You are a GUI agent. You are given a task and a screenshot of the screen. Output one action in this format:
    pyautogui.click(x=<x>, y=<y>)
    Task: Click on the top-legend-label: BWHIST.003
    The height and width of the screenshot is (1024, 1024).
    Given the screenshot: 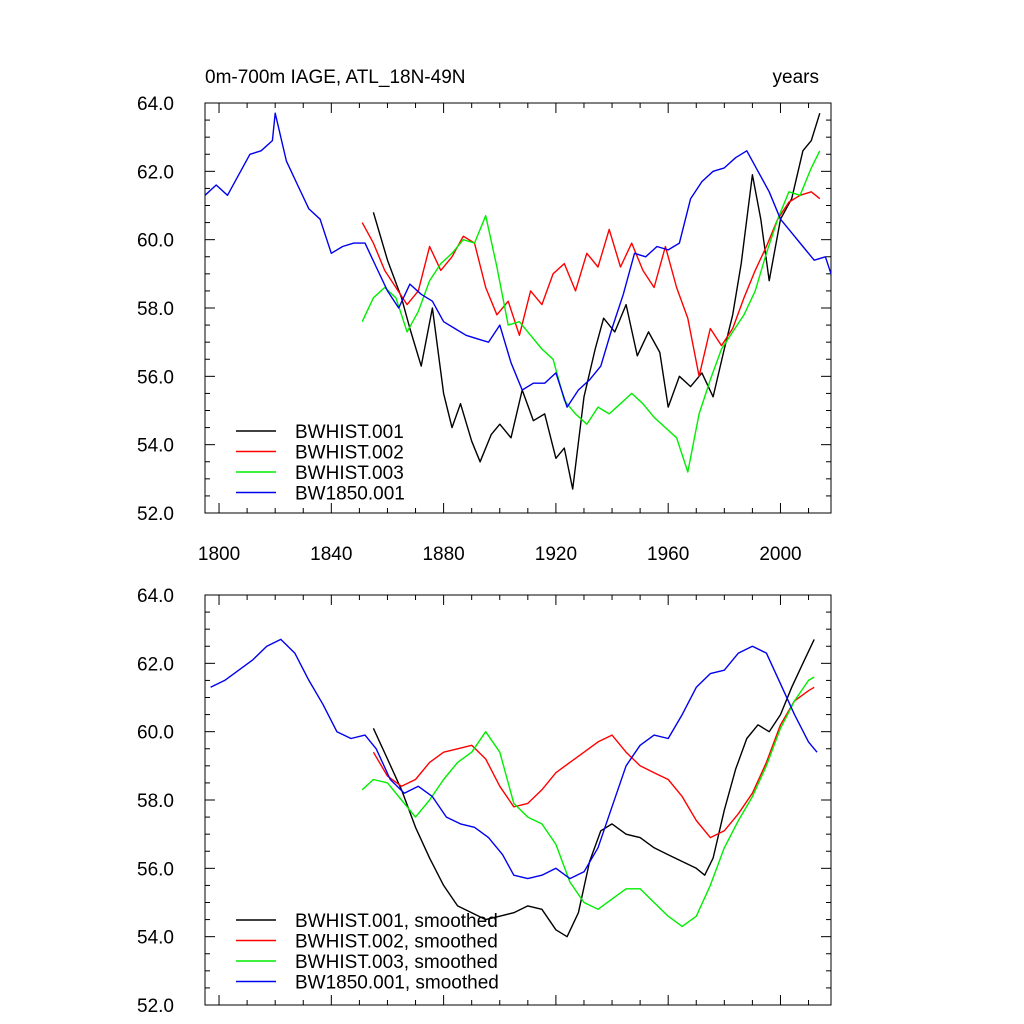 What is the action you would take?
    pyautogui.click(x=349, y=473)
    